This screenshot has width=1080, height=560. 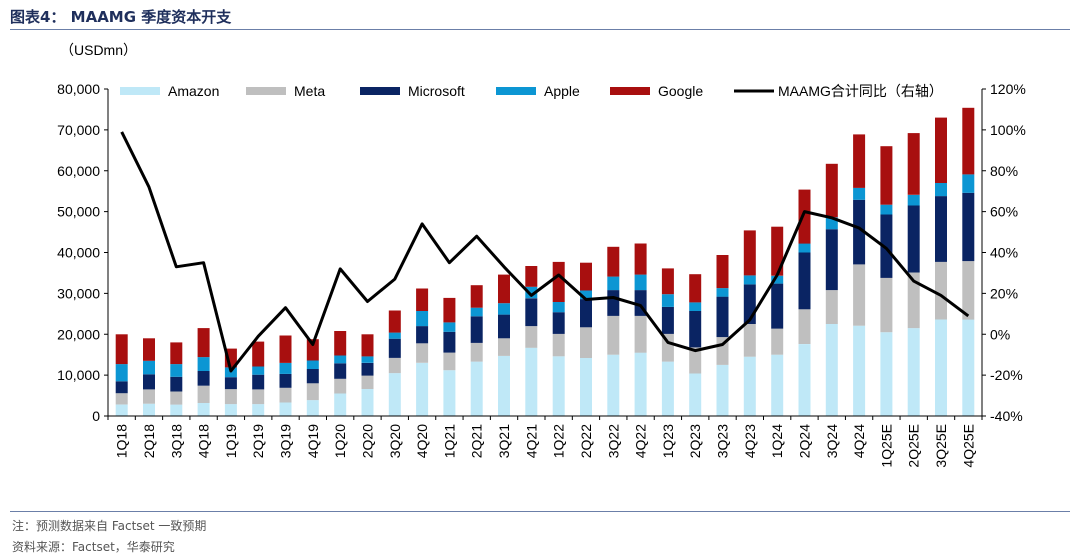 What do you see at coordinates (586, 441) in the screenshot?
I see `x-tick-label: 2Q22` at bounding box center [586, 441].